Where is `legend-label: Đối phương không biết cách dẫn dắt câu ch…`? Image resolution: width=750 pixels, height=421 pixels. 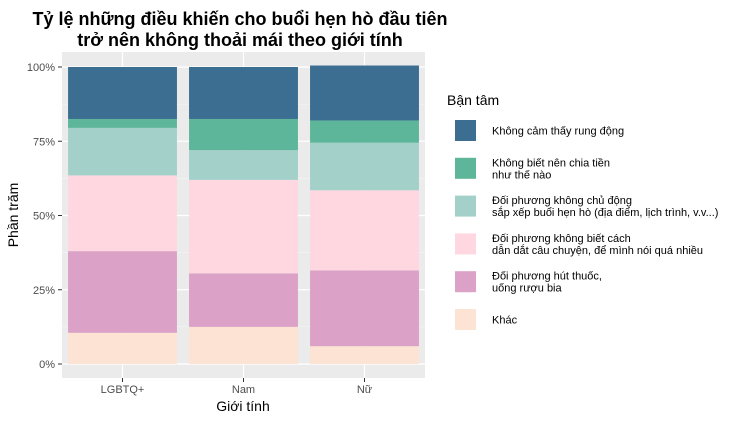
legend-label: Đối phương không biết cách dẫn dắt câu ch… is located at coordinates (597, 245).